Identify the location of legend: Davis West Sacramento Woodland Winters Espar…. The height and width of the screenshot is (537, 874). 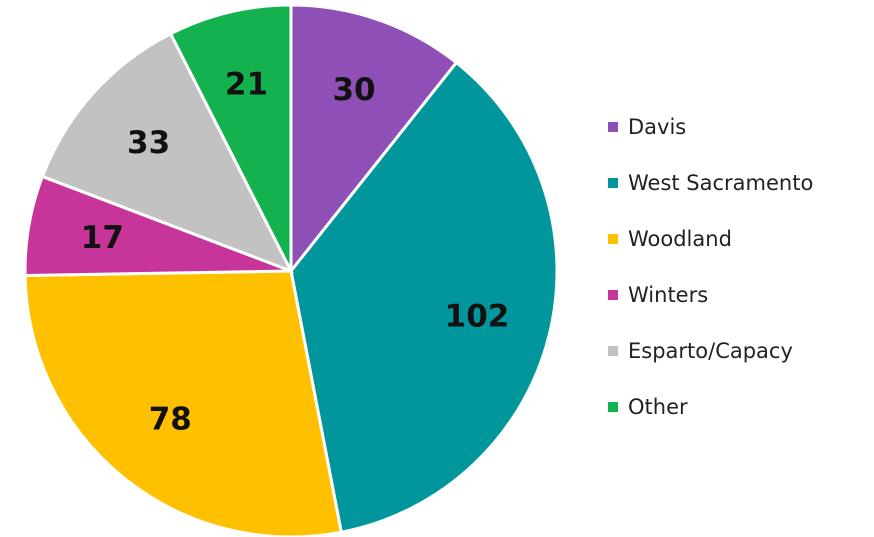
(710, 267).